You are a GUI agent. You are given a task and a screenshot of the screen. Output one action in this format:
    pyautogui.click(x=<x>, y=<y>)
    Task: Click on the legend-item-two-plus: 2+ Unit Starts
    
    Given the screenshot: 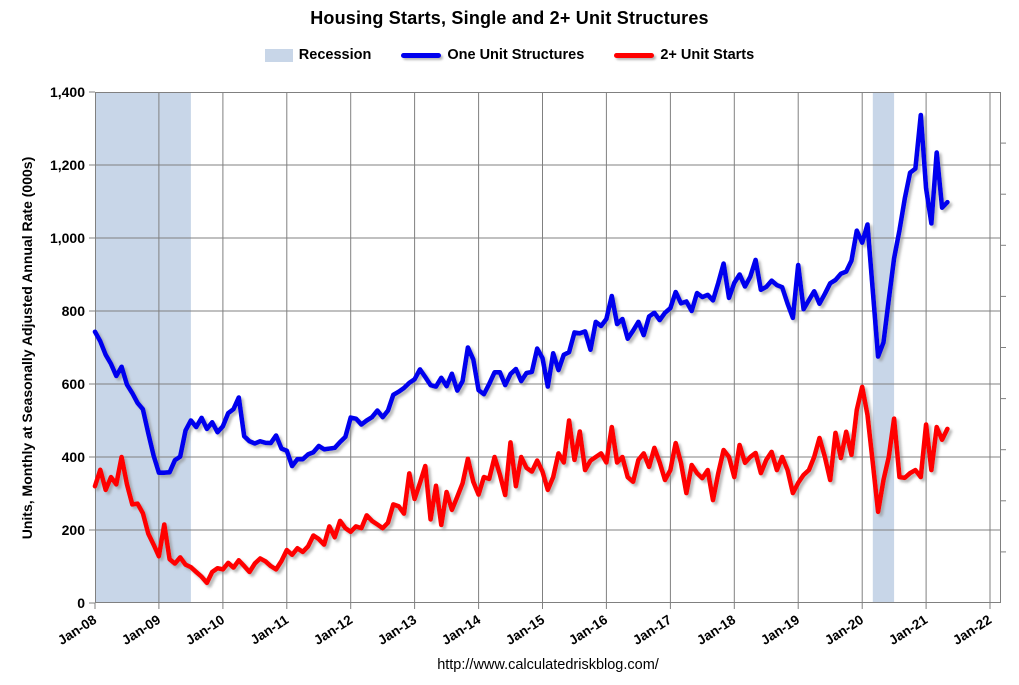 What is the action you would take?
    pyautogui.click(x=684, y=55)
    